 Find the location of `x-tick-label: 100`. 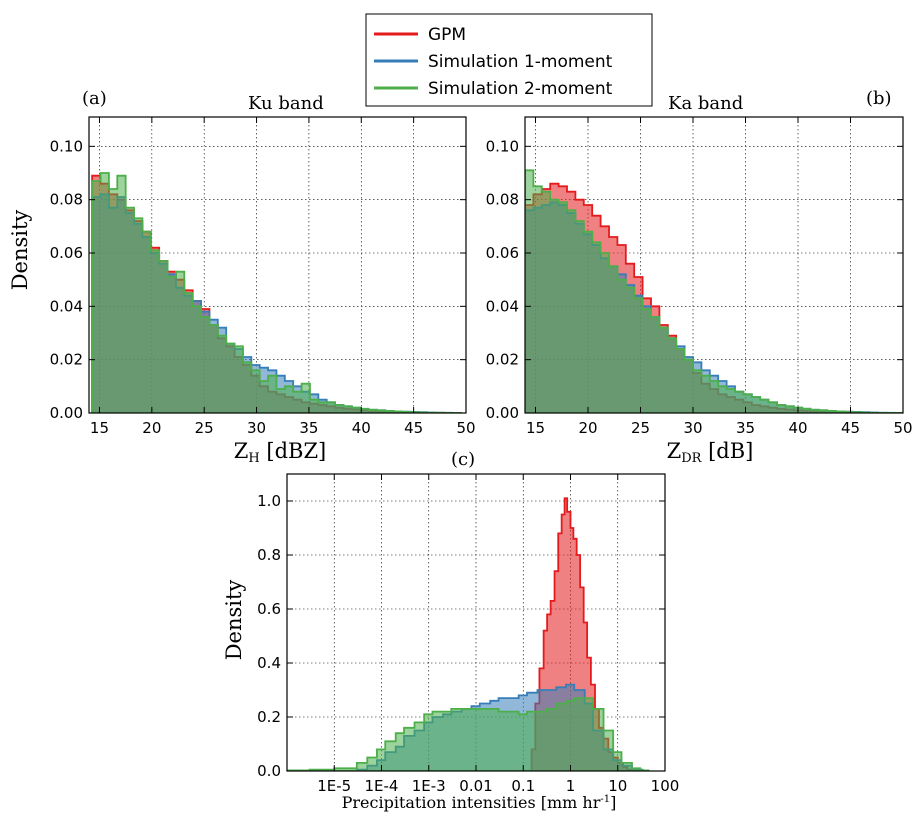

x-tick-label: 100 is located at coordinates (665, 786).